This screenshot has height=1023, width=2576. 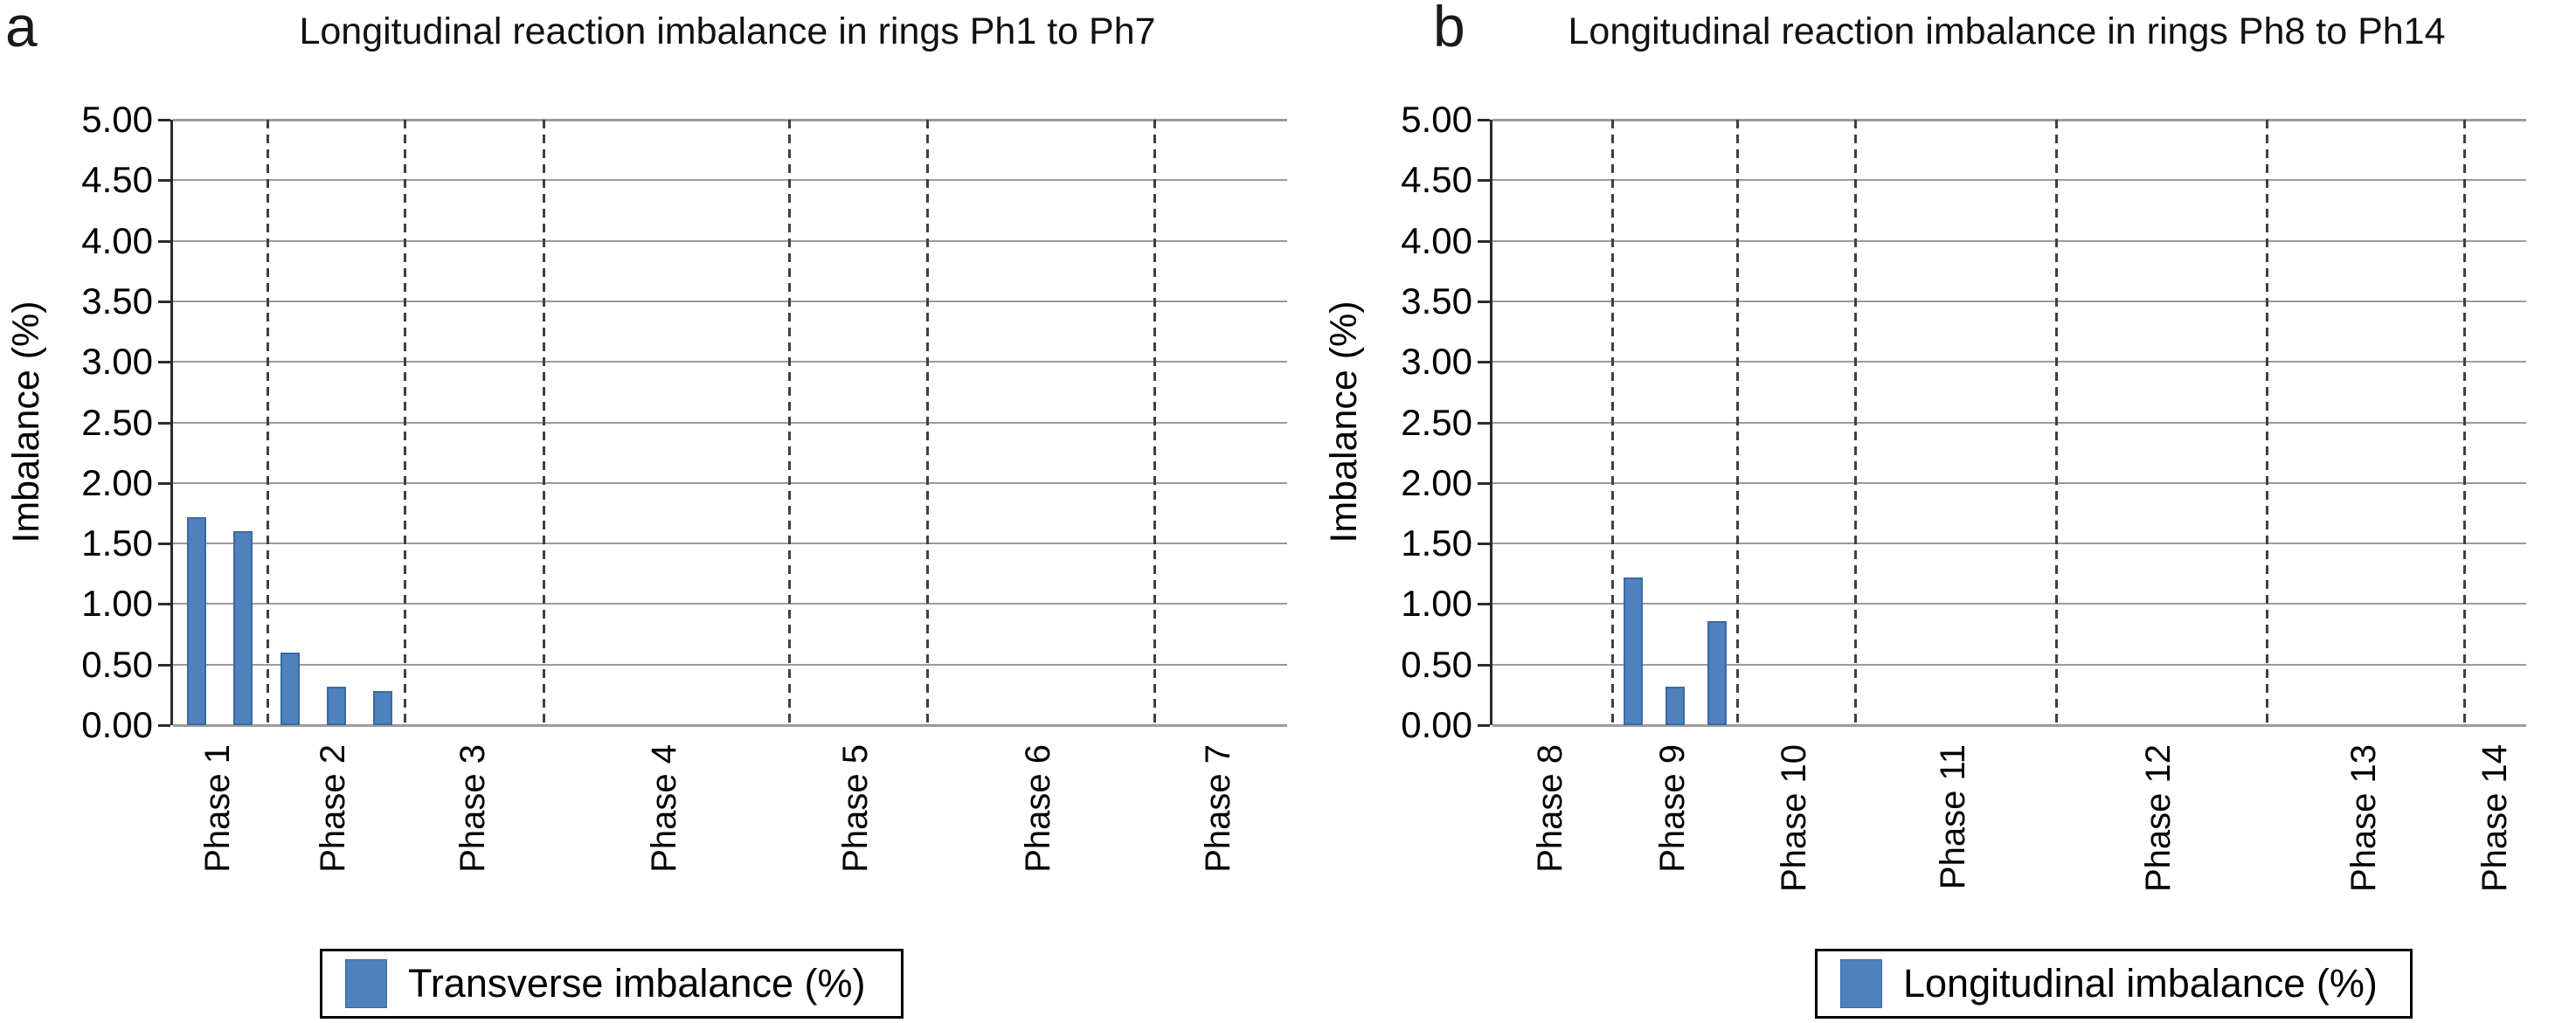 I want to click on legend-label: Transverse imbalance (%), so click(x=637, y=984).